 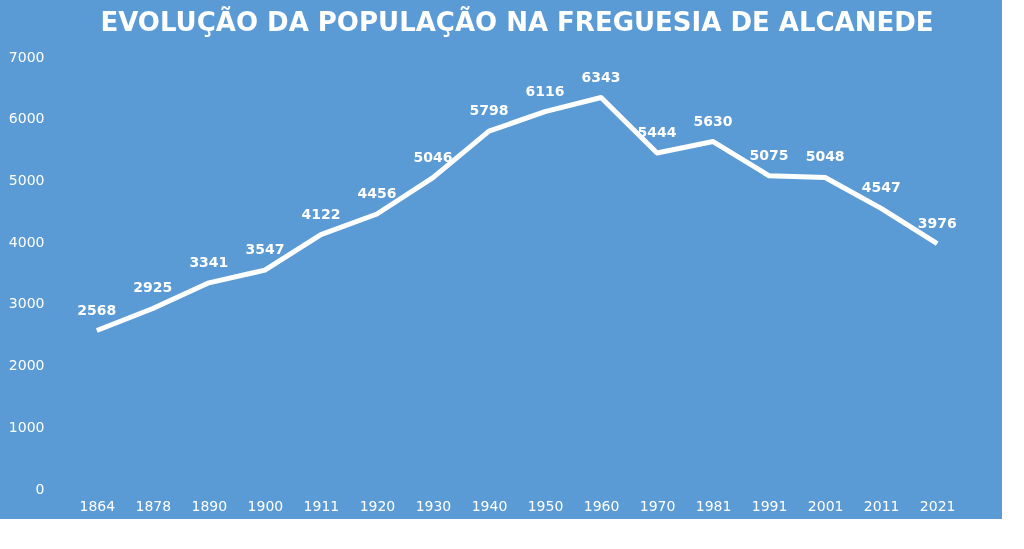 What do you see at coordinates (489, 505) in the screenshot?
I see `x-tick-label: 1940` at bounding box center [489, 505].